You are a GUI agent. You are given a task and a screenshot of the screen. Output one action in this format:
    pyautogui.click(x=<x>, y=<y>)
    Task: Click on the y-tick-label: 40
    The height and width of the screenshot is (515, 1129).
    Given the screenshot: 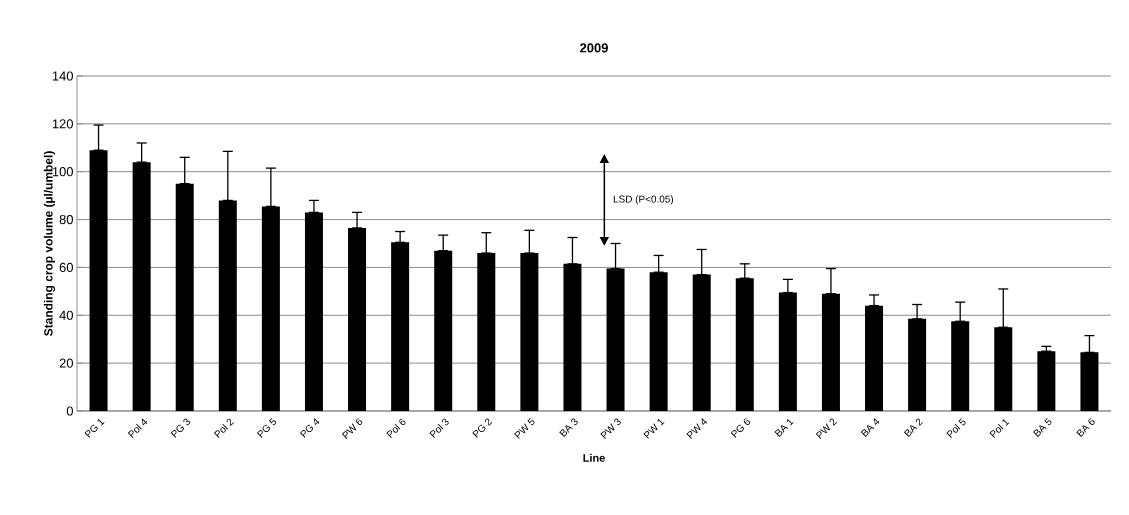 What is the action you would take?
    pyautogui.click(x=66, y=315)
    